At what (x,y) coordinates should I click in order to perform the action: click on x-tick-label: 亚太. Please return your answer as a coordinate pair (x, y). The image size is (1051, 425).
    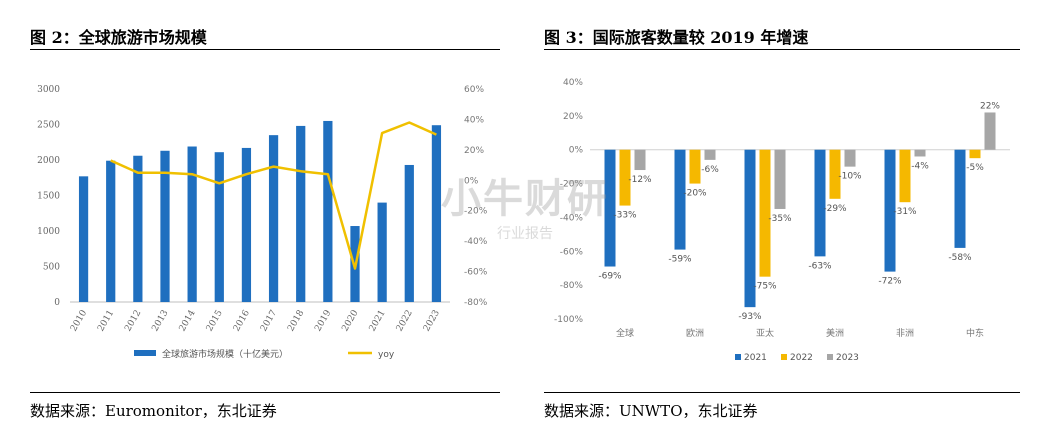
    Looking at the image, I should click on (765, 333).